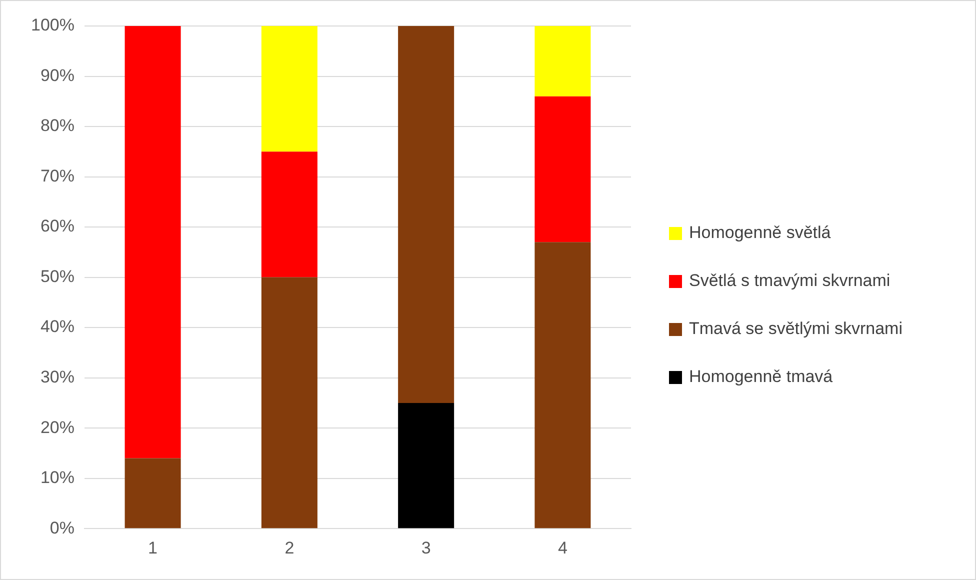 The height and width of the screenshot is (580, 976). Describe the element at coordinates (761, 377) in the screenshot. I see `legend-label: Homogenně tmavá` at that location.